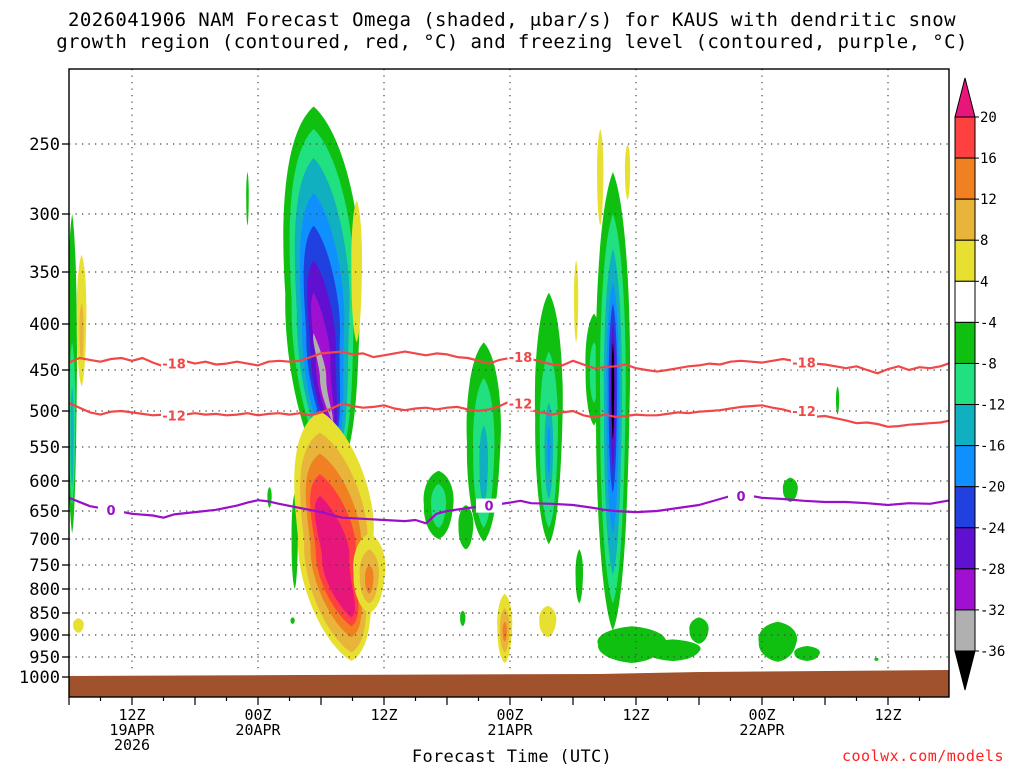 The width and height of the screenshot is (1024, 768). What do you see at coordinates (992, 611) in the screenshot?
I see `colorbar-label-12: -32` at bounding box center [992, 611].